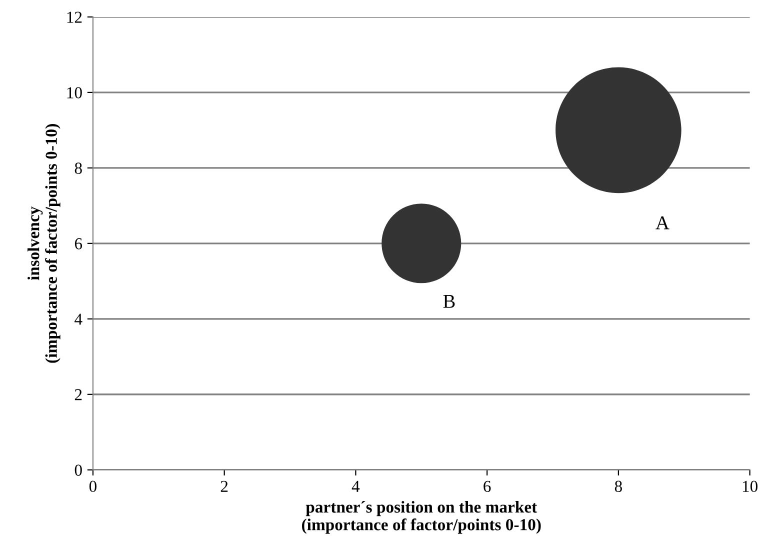  Describe the element at coordinates (663, 223) in the screenshot. I see `series-label: A` at that location.